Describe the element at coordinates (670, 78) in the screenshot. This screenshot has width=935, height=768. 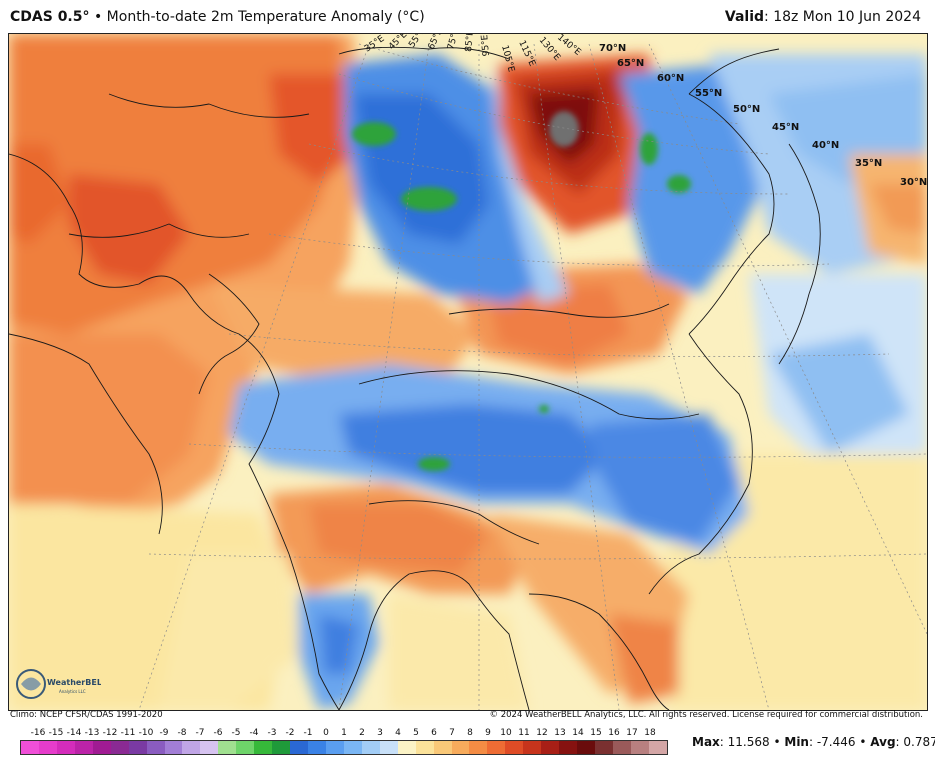
I see `lat-label-60: 60°N` at that location.